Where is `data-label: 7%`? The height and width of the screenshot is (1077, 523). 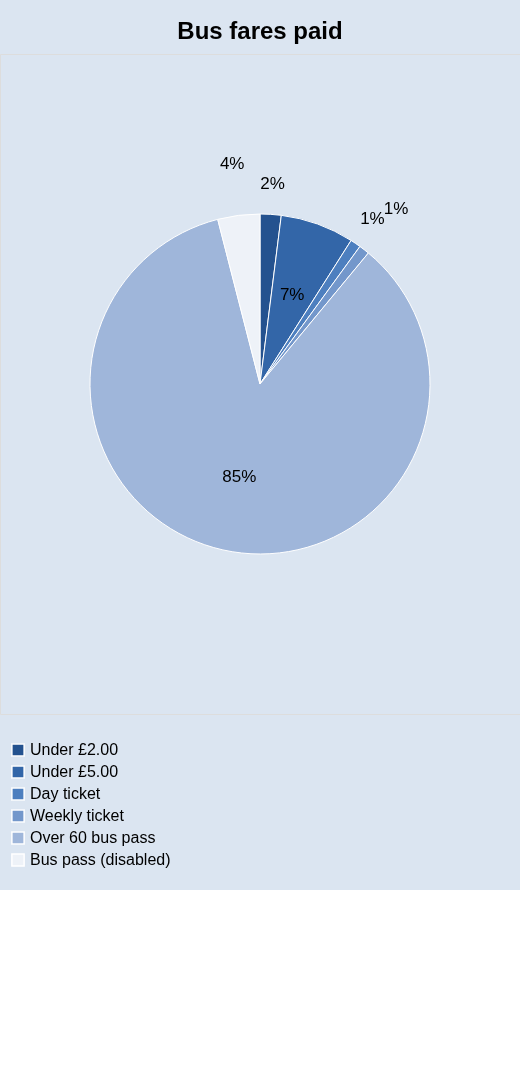
data-label: 7% is located at coordinates (292, 294).